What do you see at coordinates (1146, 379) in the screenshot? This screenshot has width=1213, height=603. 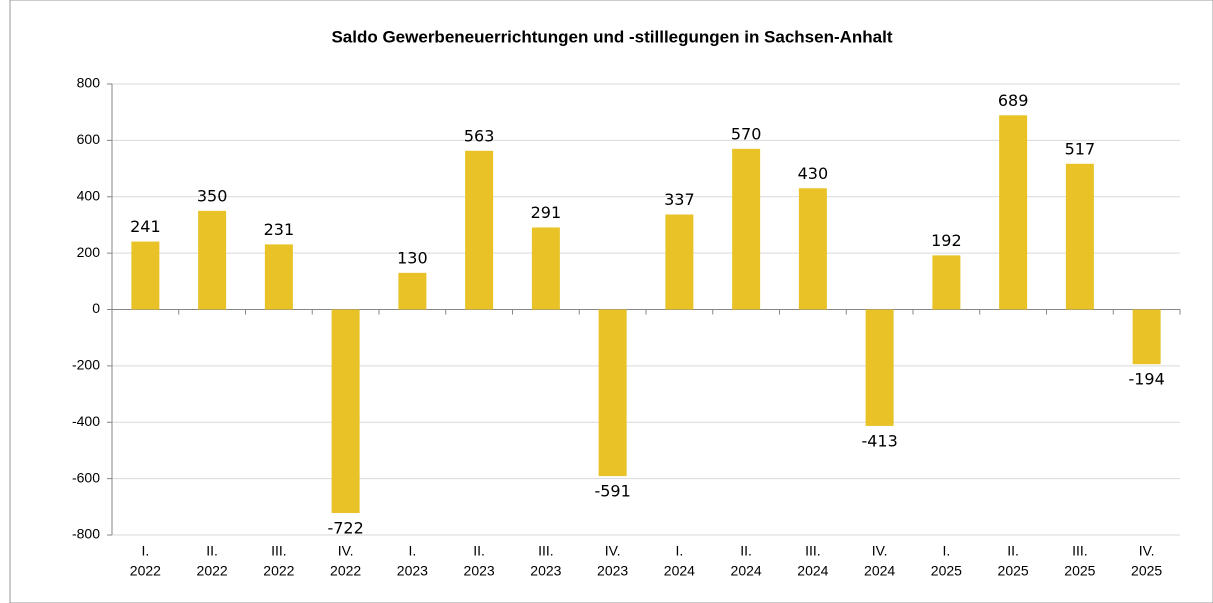 I see `data-label: -194` at bounding box center [1146, 379].